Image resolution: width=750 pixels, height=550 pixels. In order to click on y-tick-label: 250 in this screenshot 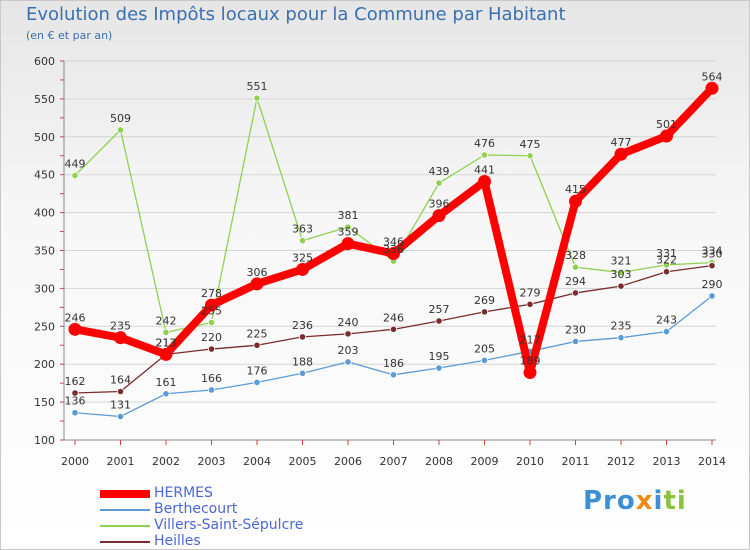, I will do `click(44, 326)`.